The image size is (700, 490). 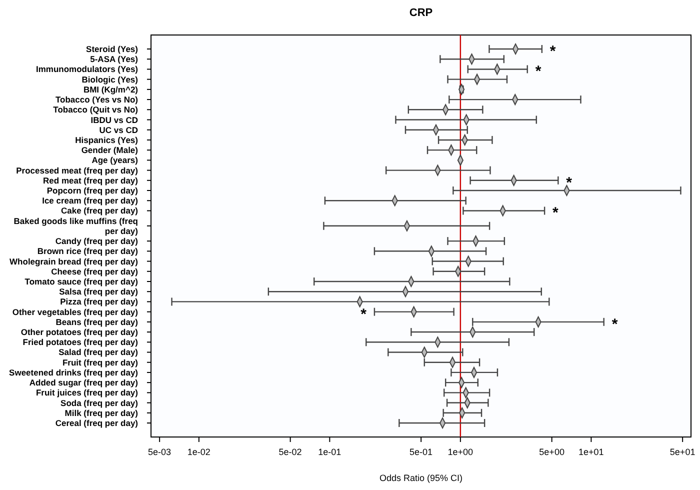 I want to click on y-tick-label: Other potatoes (freq per day), so click(x=79, y=332).